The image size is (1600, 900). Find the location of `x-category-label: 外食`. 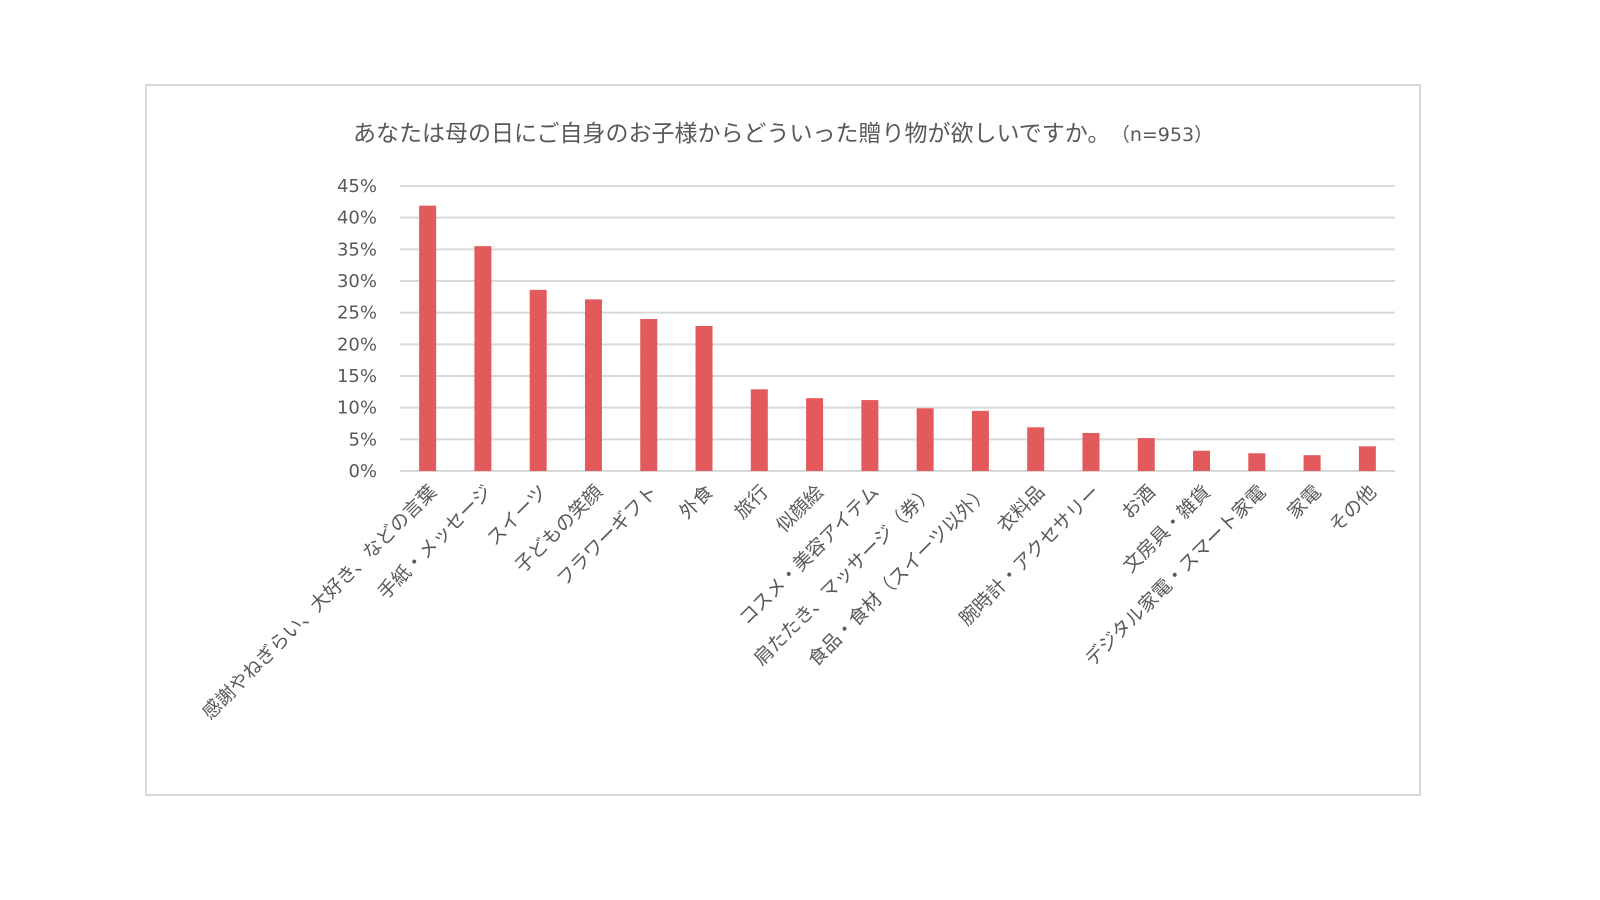

x-category-label: 外食 is located at coordinates (696, 502).